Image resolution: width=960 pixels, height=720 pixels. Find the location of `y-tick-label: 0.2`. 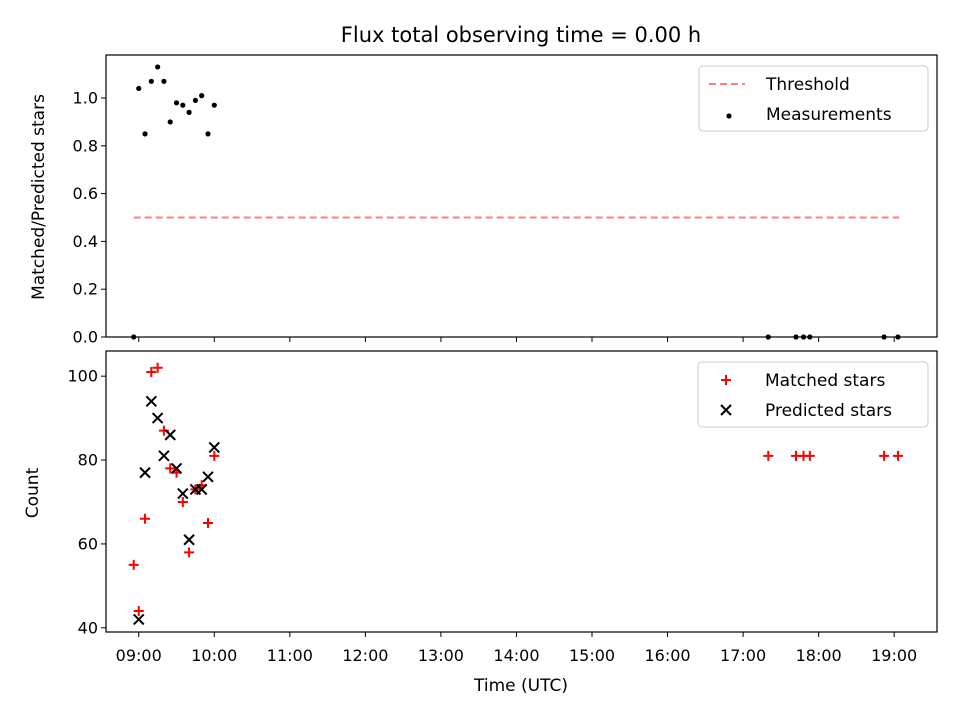

y-tick-label: 0.2 is located at coordinates (85, 289).